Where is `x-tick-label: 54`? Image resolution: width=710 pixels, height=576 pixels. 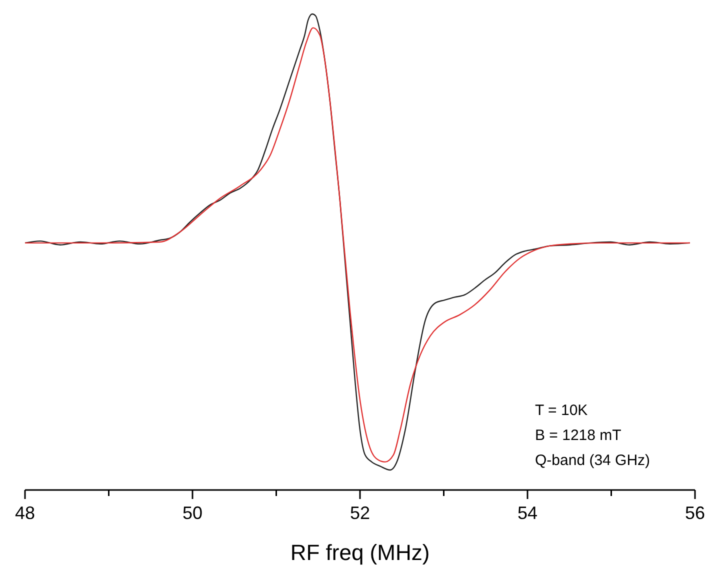 x-tick-label: 54 is located at coordinates (527, 513).